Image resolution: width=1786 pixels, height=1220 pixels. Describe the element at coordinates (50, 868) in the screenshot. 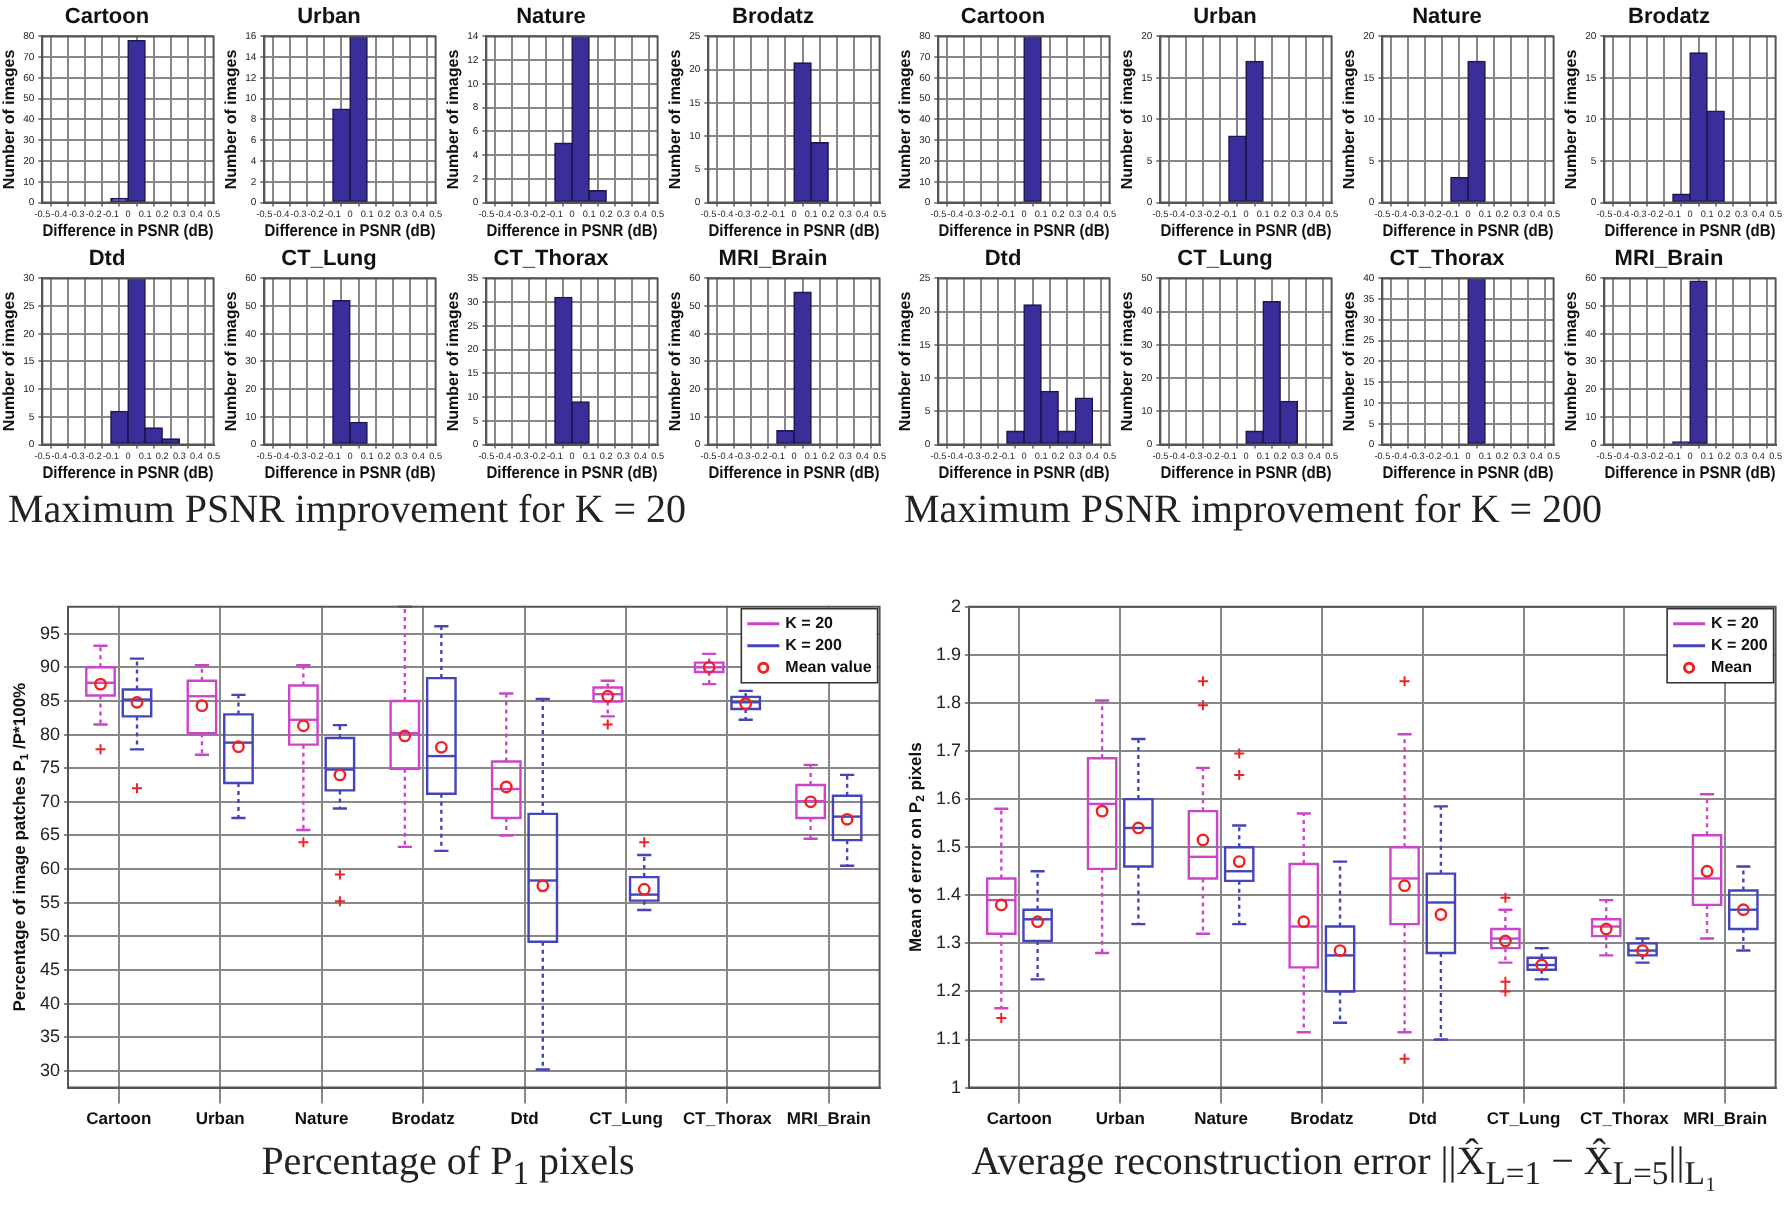

I see `y-tick-label: 60` at that location.